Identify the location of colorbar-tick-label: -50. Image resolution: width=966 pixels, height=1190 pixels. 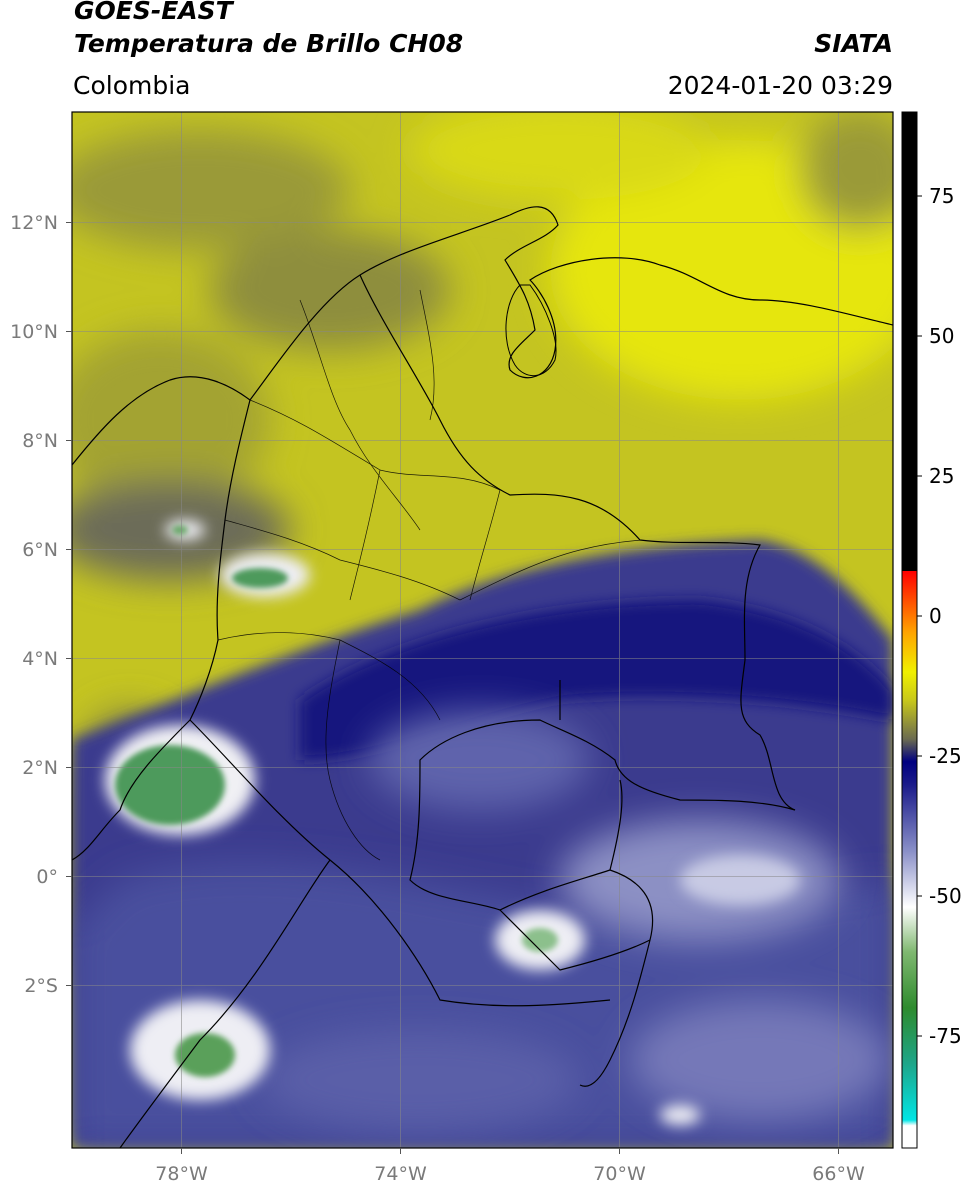
(945, 896).